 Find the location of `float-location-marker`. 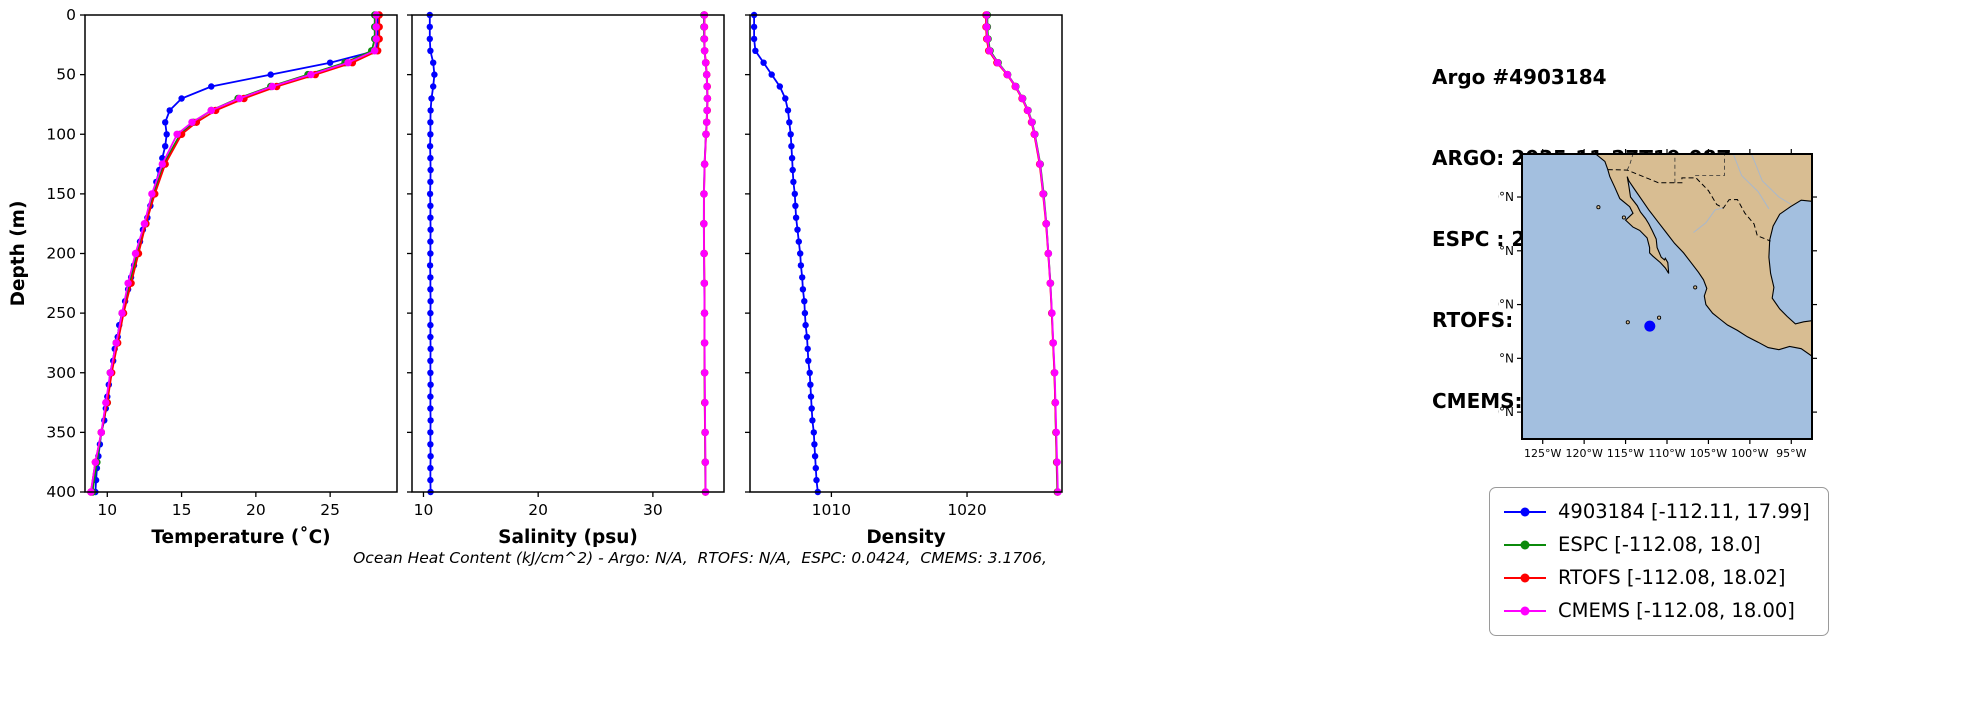

float-location-marker is located at coordinates (1650, 326).